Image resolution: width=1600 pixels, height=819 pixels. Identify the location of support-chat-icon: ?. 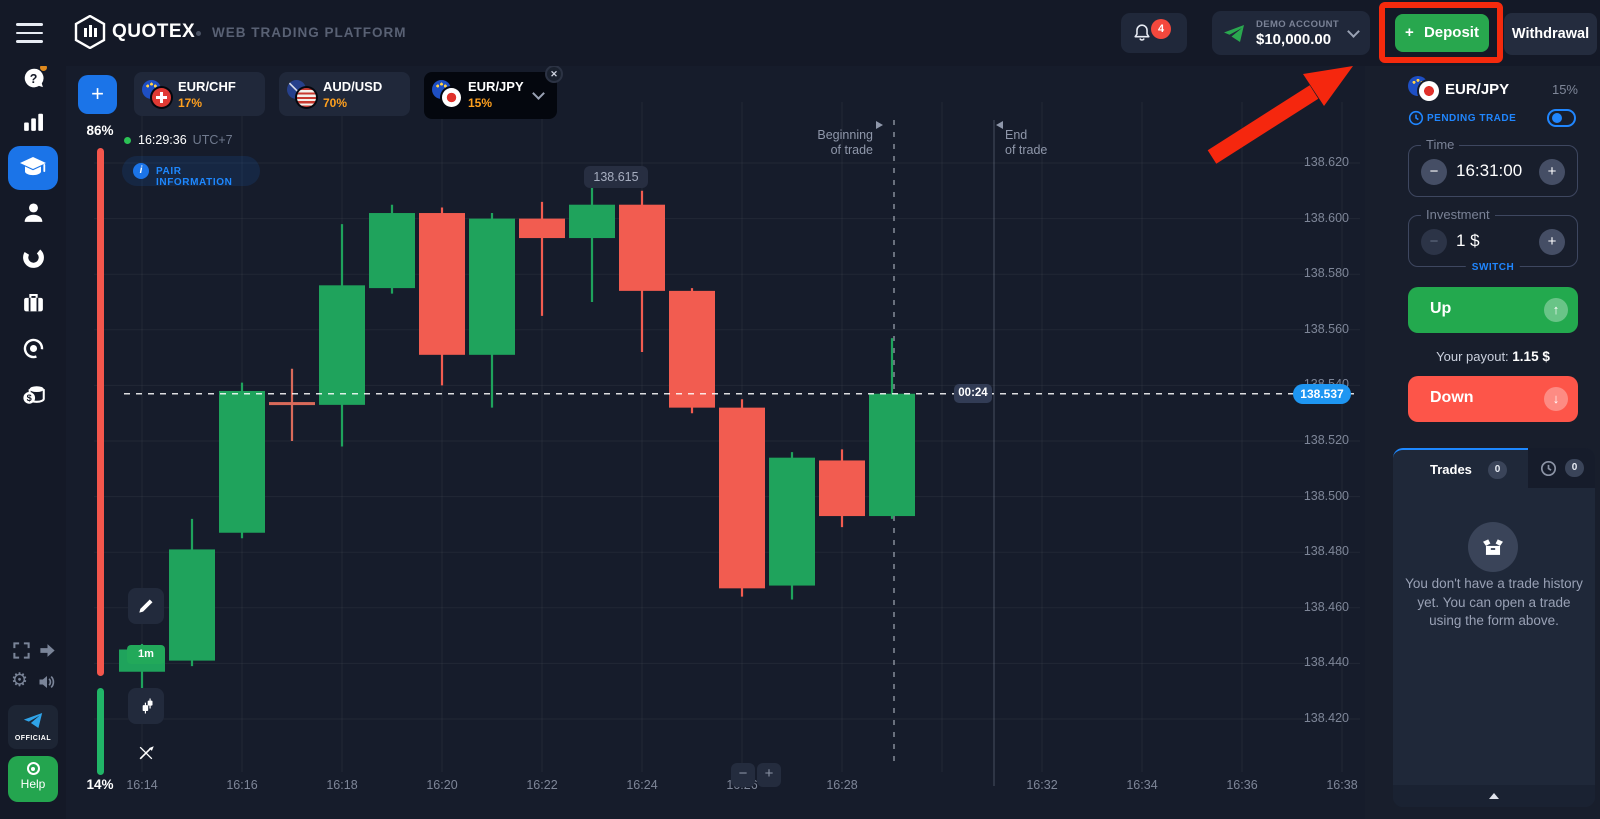
(34, 77).